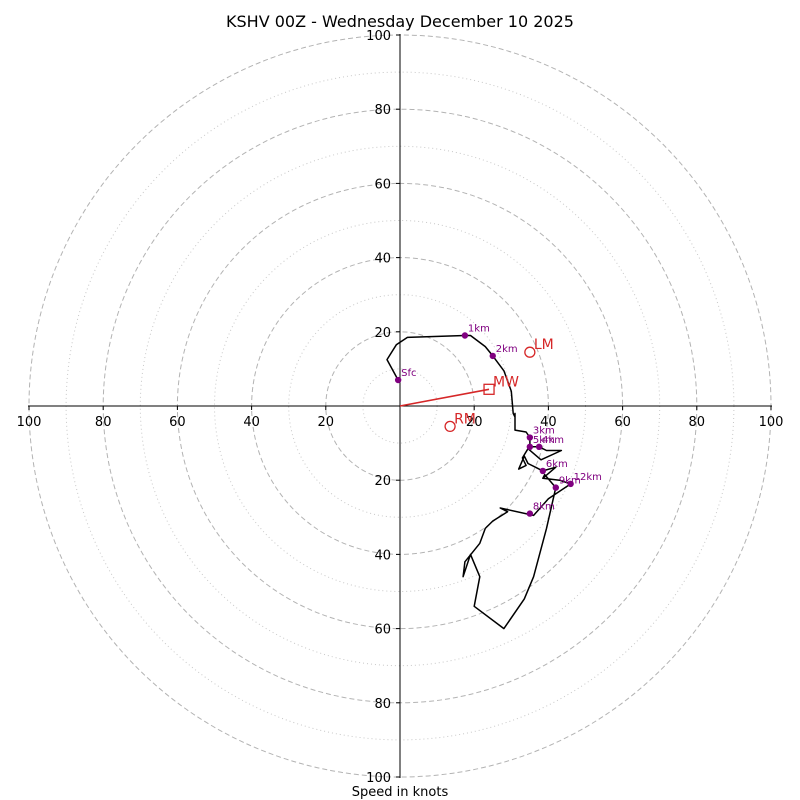 The height and width of the screenshot is (800, 800). What do you see at coordinates (556, 487) in the screenshot?
I see `height-marker-9km` at bounding box center [556, 487].